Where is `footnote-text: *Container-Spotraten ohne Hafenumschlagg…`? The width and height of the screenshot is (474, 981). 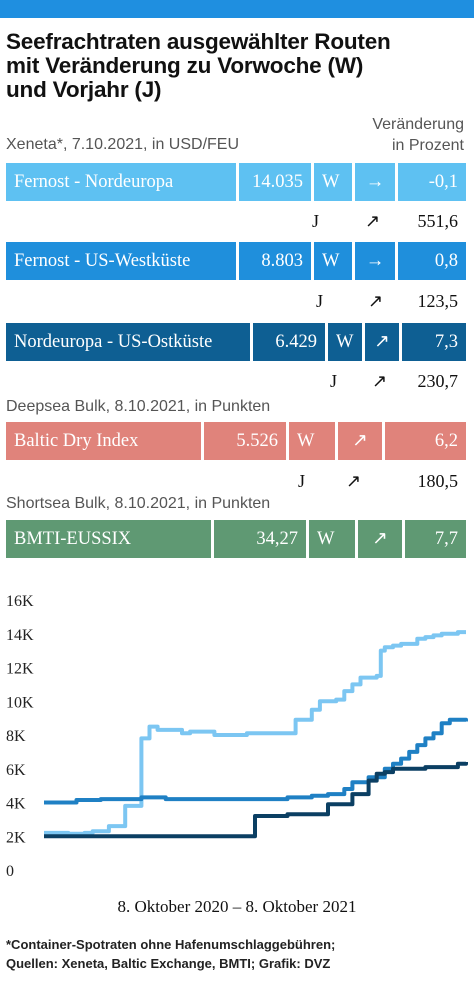 footnote-text: *Container-Spotraten ohne Hafenumschlagg… is located at coordinates (171, 954).